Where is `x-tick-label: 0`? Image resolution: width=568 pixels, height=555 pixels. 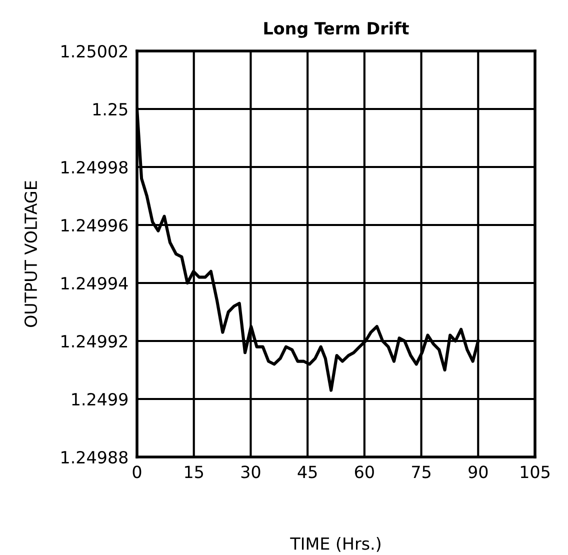 x-tick-label: 0 is located at coordinates (137, 472).